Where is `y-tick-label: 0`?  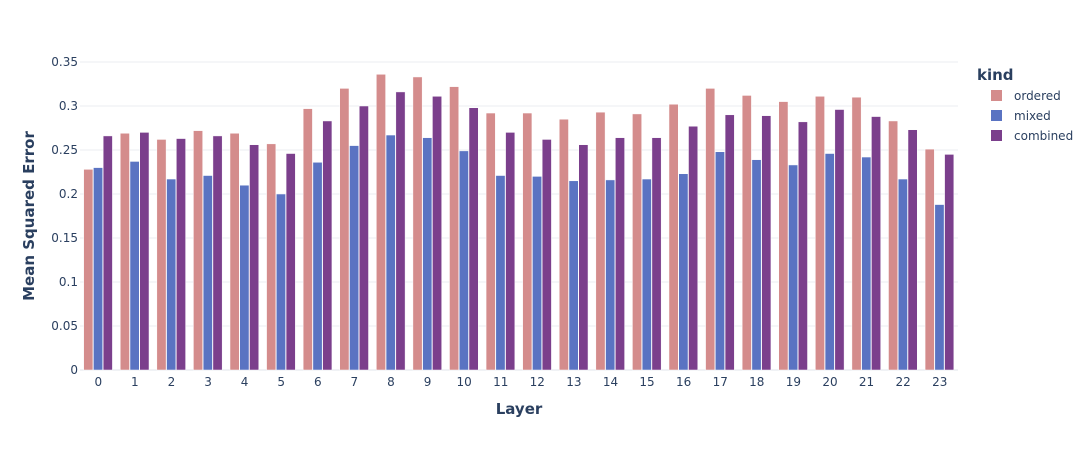 y-tick-label: 0 is located at coordinates (74, 370).